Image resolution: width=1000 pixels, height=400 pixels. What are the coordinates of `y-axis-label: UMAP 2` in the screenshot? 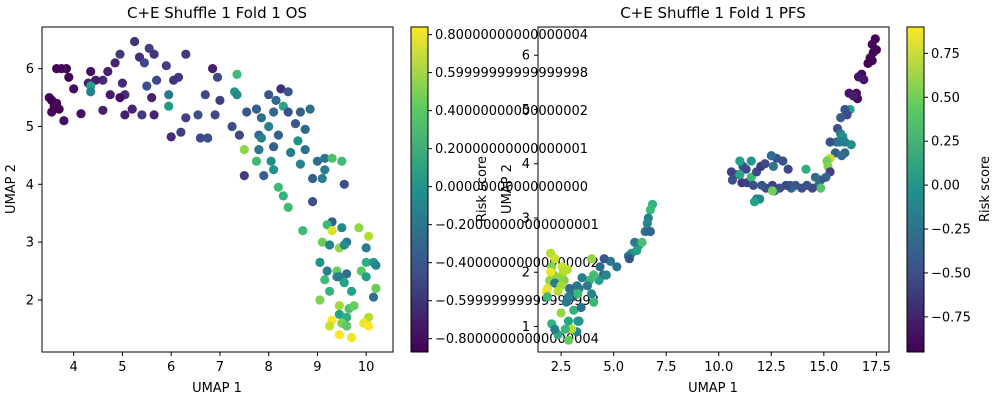 It's located at (507, 189).